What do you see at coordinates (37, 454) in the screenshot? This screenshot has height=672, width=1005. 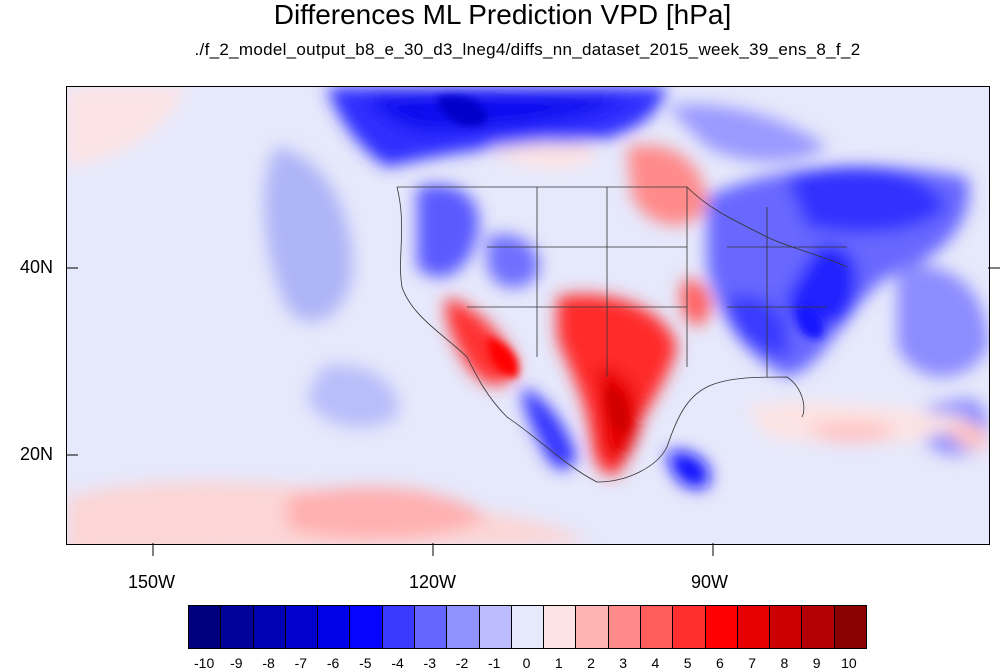 I see `lat-label-20n: 20N` at bounding box center [37, 454].